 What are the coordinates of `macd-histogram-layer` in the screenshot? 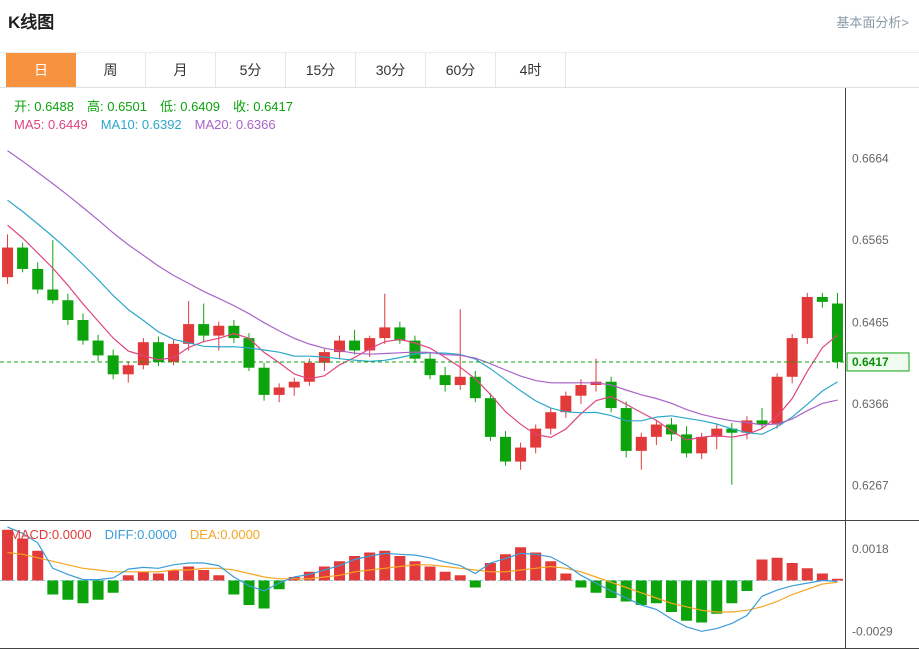 It's located at (422, 576).